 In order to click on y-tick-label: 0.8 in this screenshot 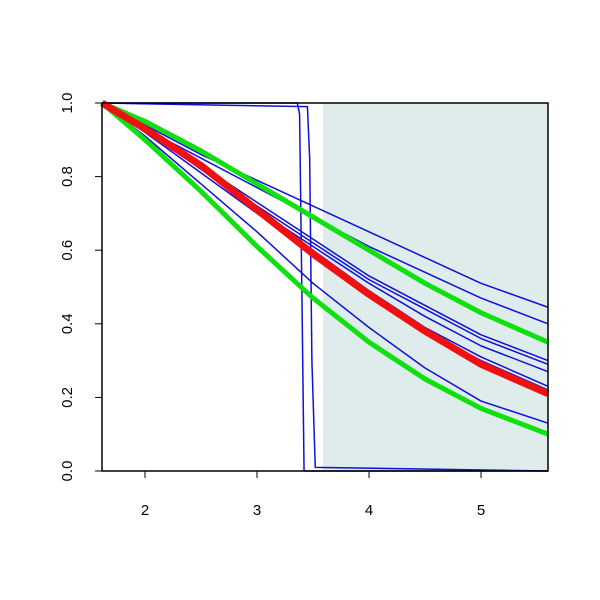, I will do `click(67, 176)`.